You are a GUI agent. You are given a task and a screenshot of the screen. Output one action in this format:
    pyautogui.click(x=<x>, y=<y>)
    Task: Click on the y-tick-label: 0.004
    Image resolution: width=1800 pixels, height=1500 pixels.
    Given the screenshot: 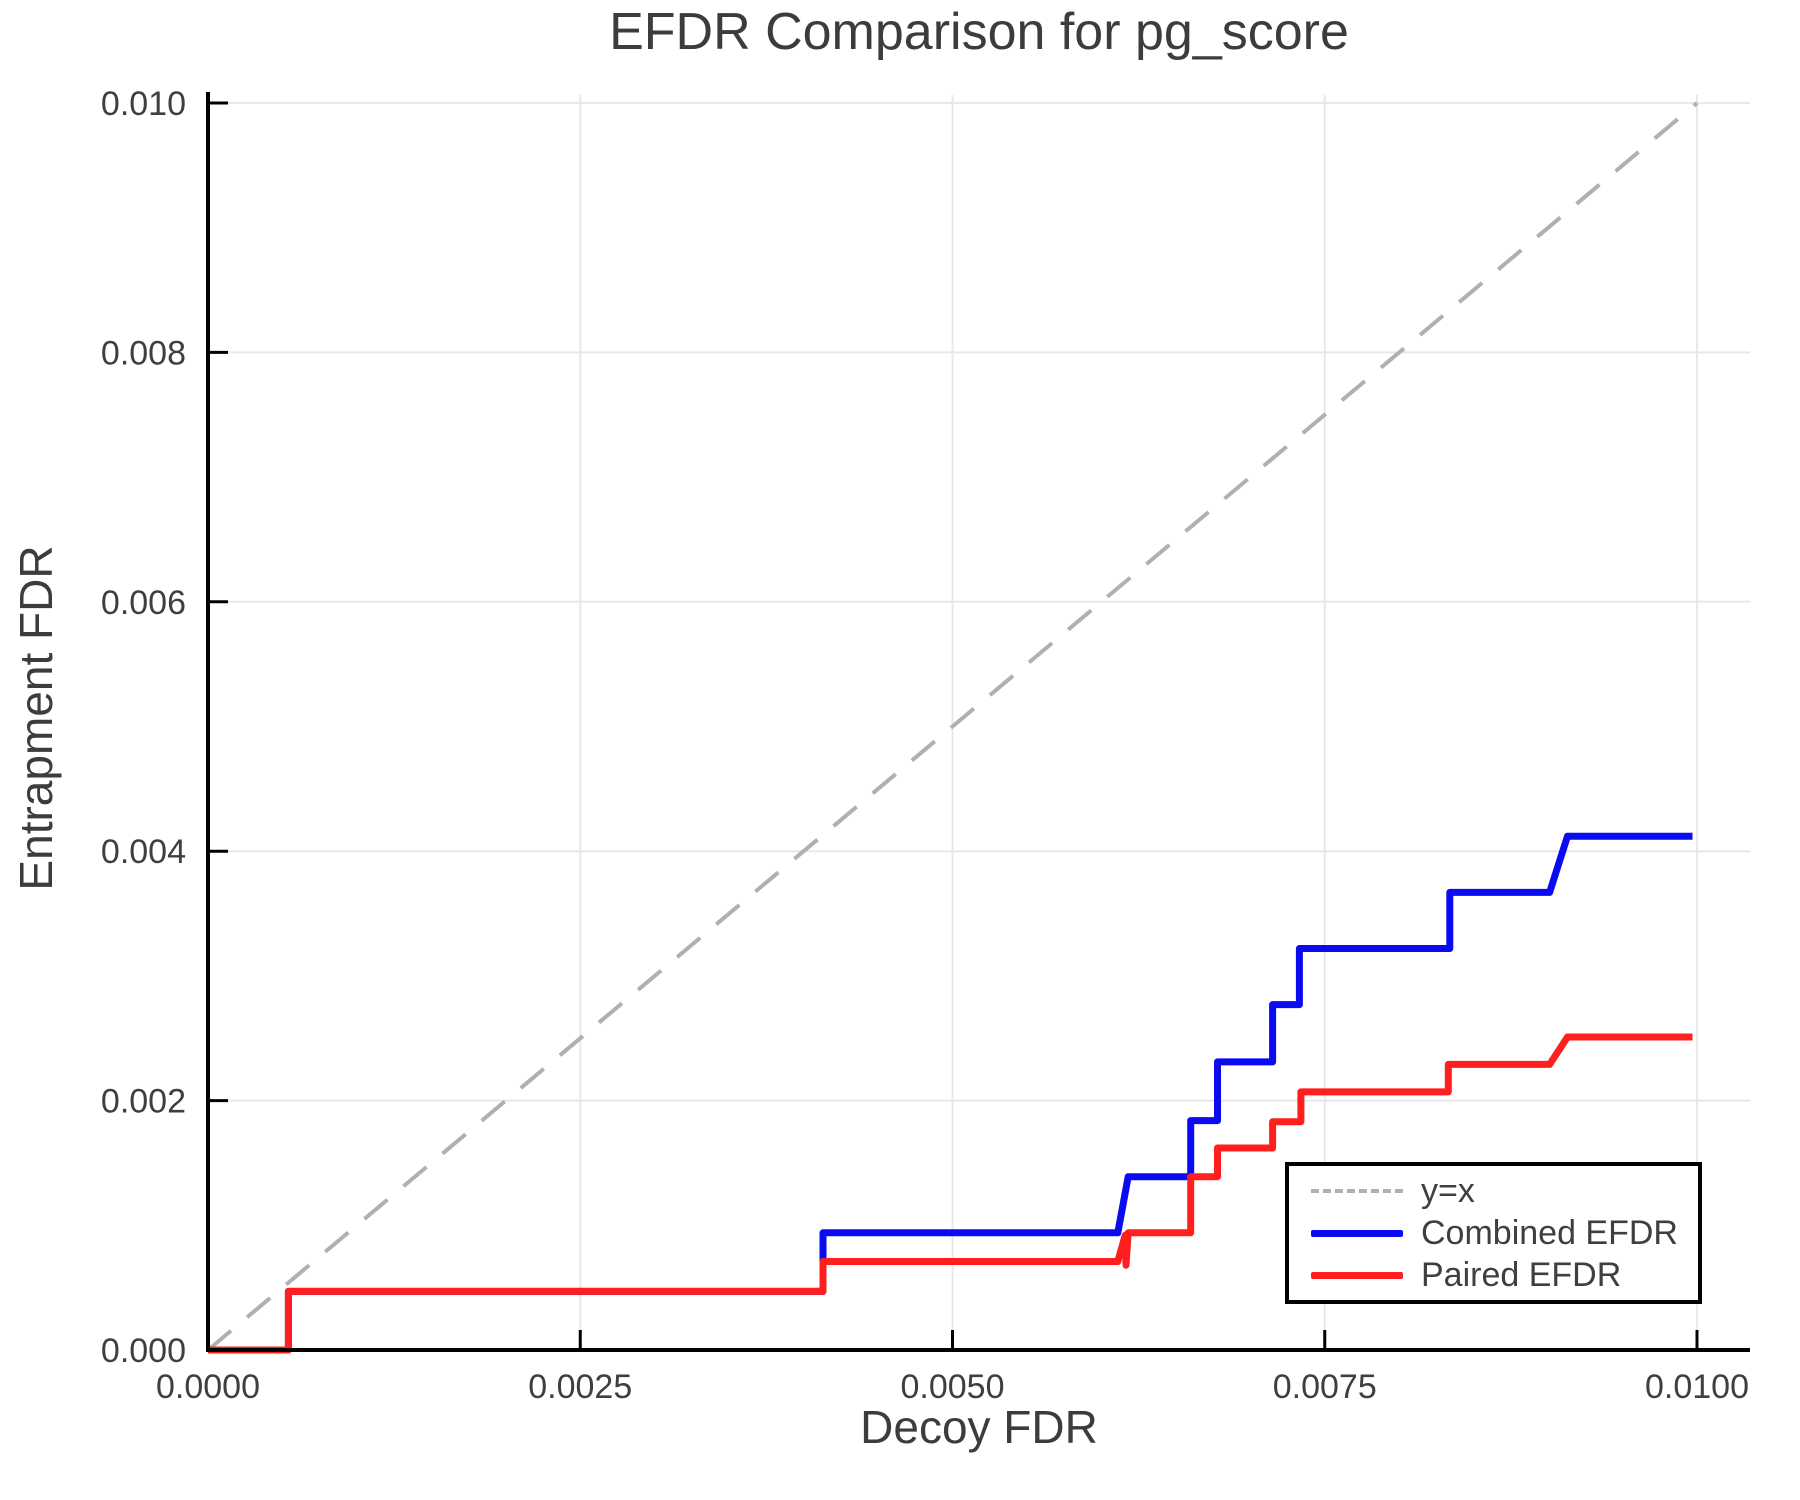 What is the action you would take?
    pyautogui.click(x=143, y=852)
    